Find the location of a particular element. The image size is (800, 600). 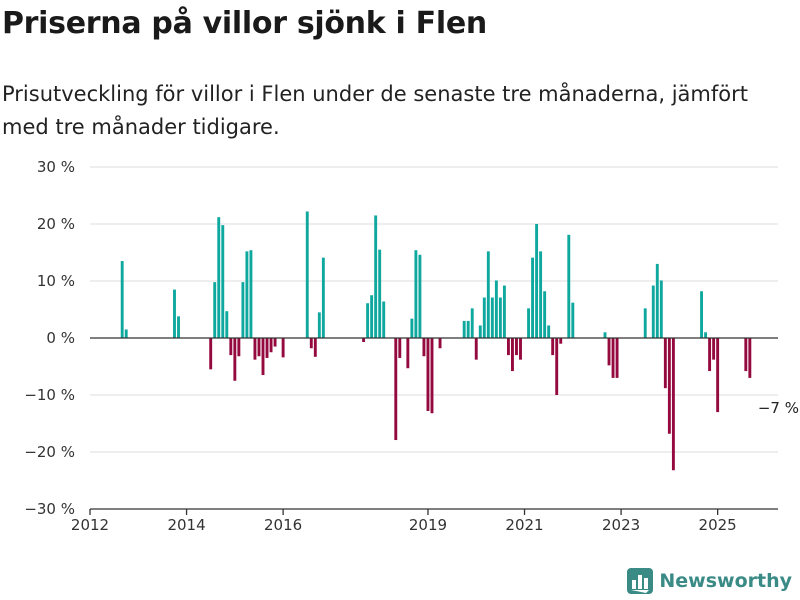

x-tick-label: 2016 is located at coordinates (283, 525).